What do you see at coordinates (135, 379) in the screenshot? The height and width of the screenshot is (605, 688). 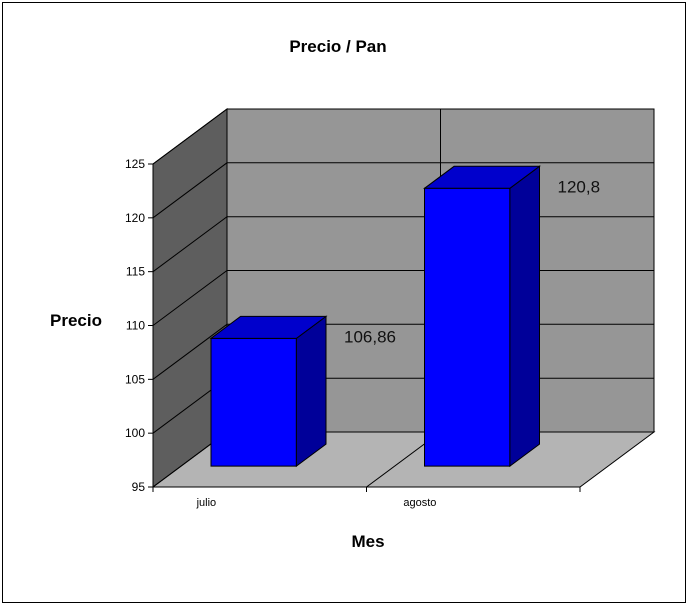 I see `y-tick-label: 105` at bounding box center [135, 379].